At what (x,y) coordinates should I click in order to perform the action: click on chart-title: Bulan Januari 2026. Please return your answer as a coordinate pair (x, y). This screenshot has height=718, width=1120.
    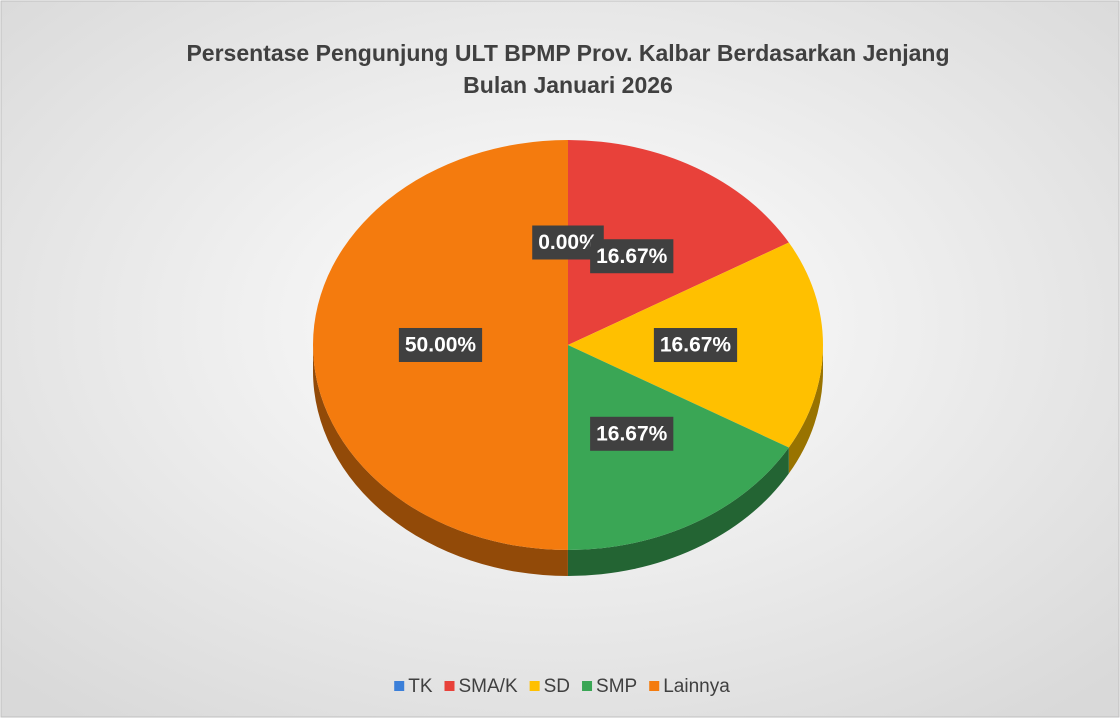
    Looking at the image, I should click on (568, 85).